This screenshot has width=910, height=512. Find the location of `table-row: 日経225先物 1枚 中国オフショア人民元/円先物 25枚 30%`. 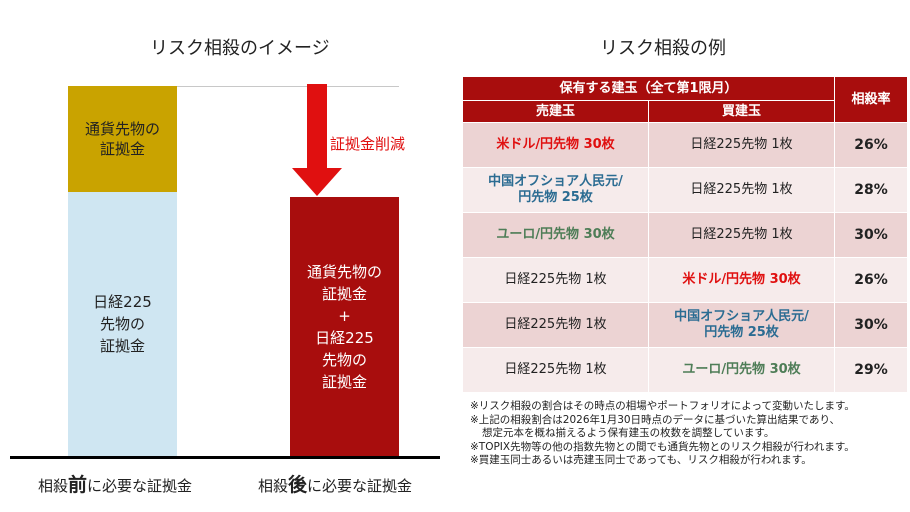

table-row: 日経225先物 1枚 中国オフショア人民元/円先物 25枚 30% is located at coordinates (685, 325).